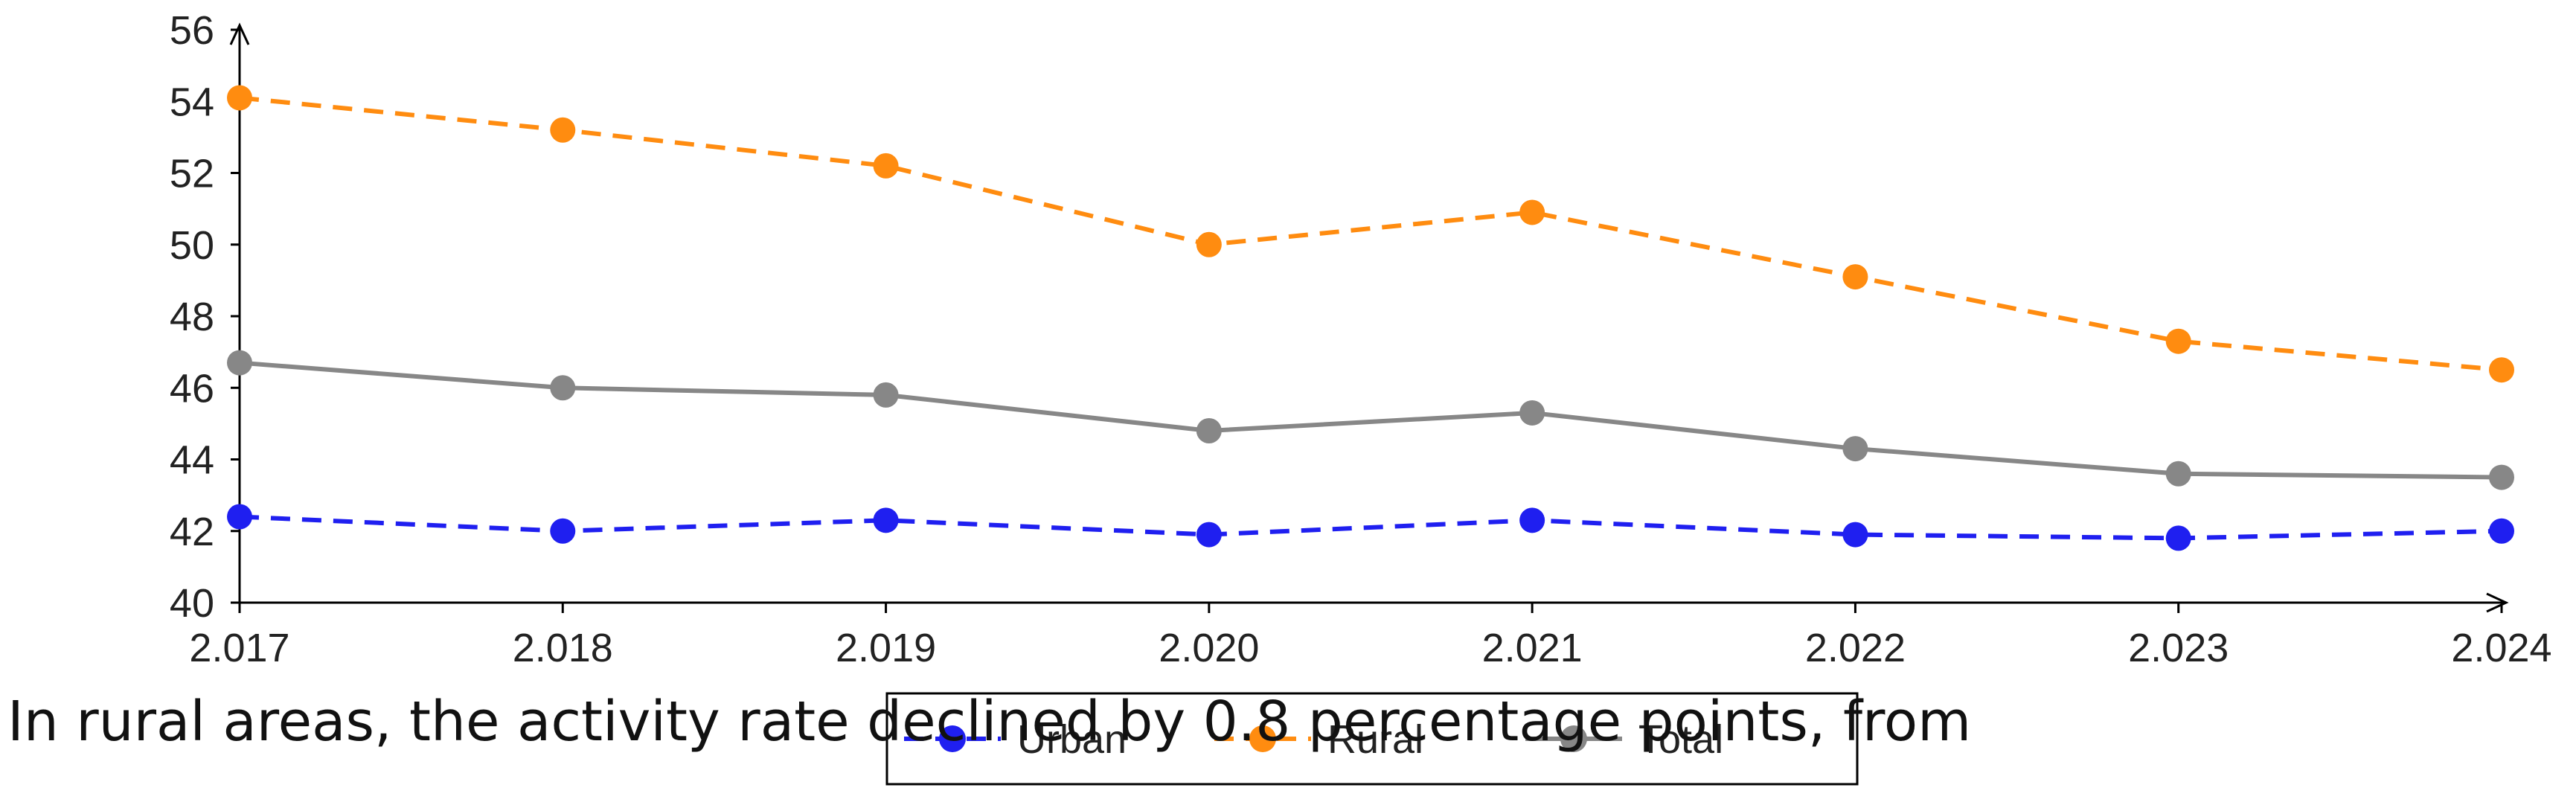 The width and height of the screenshot is (2576, 805). I want to click on x-tick-label: 2.023, so click(2178, 648).